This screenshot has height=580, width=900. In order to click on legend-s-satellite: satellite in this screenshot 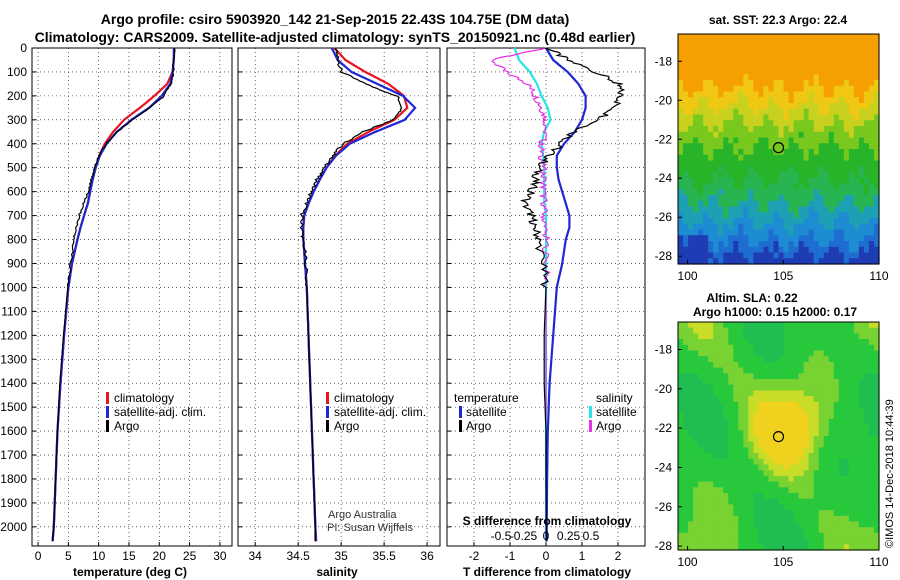, I will do `click(616, 412)`.